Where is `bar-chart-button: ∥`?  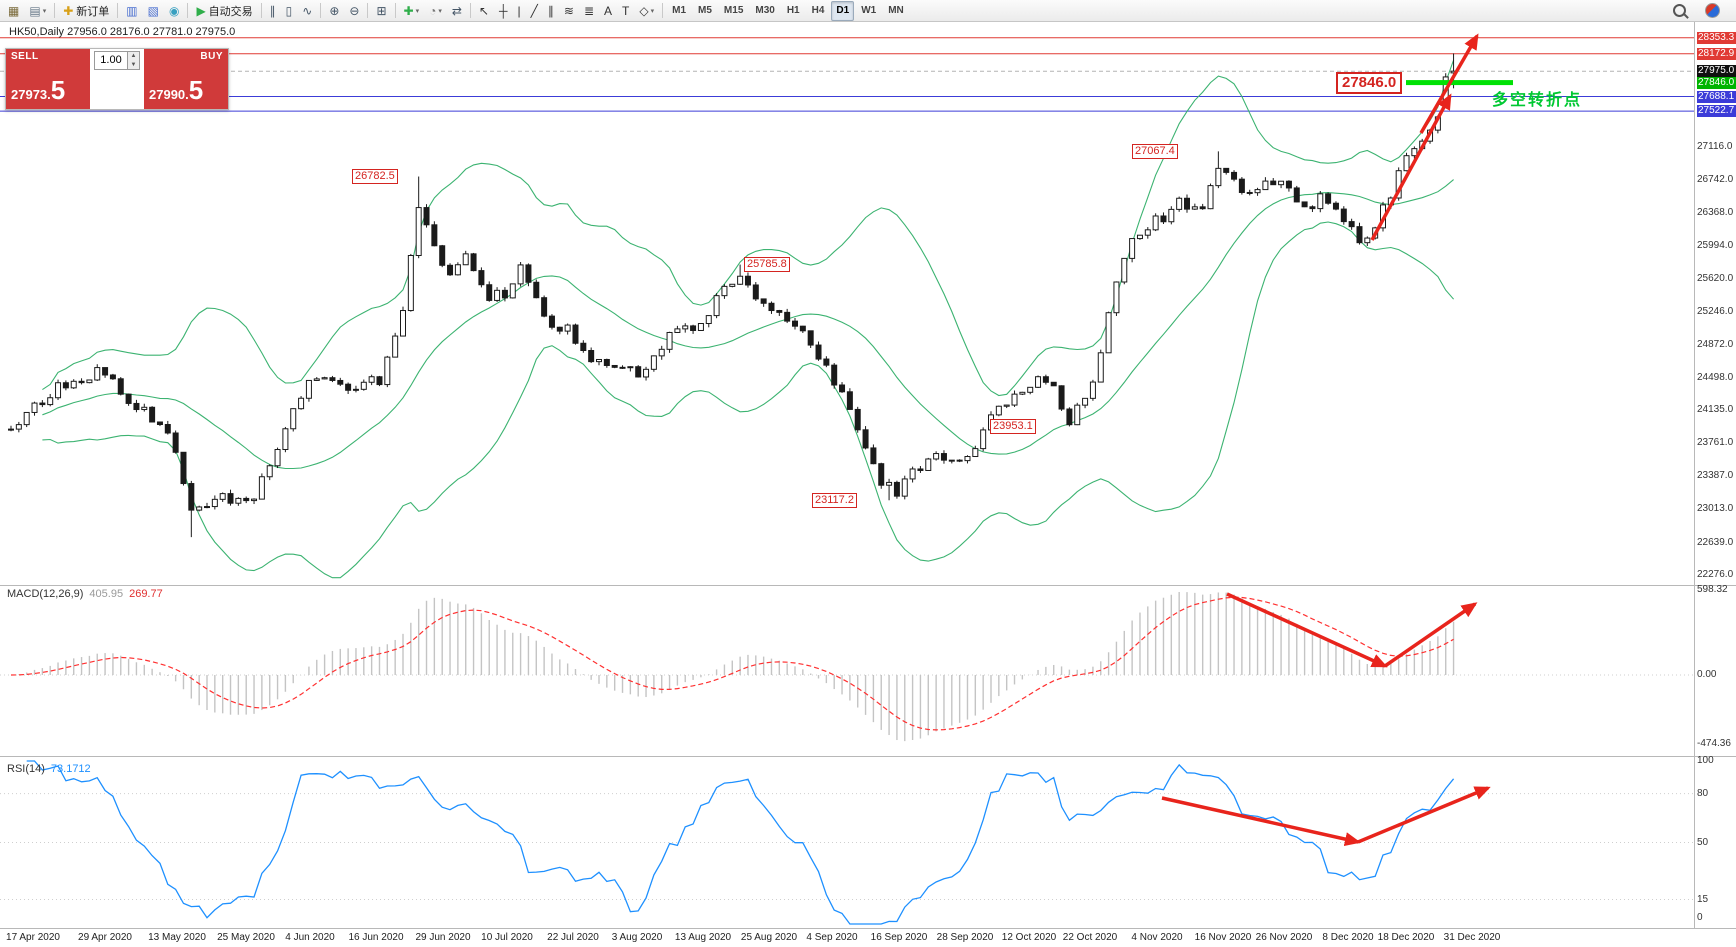
bar-chart-button: ∥ is located at coordinates (273, 11).